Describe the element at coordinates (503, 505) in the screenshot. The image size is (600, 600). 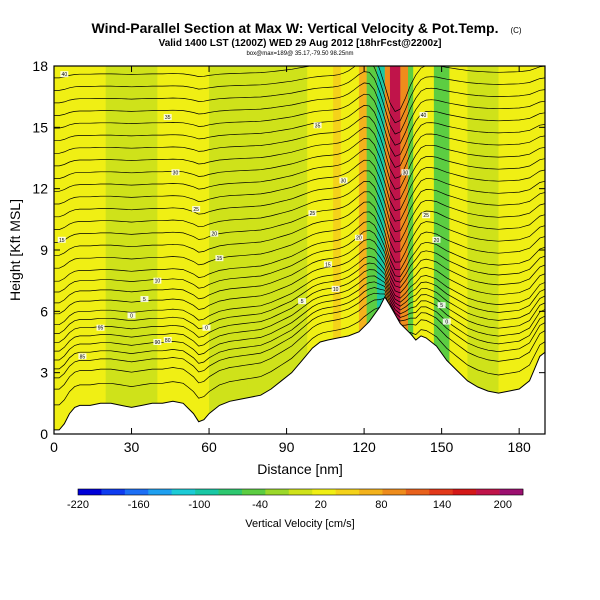
I see `colorbar-tick-label: 200` at that location.